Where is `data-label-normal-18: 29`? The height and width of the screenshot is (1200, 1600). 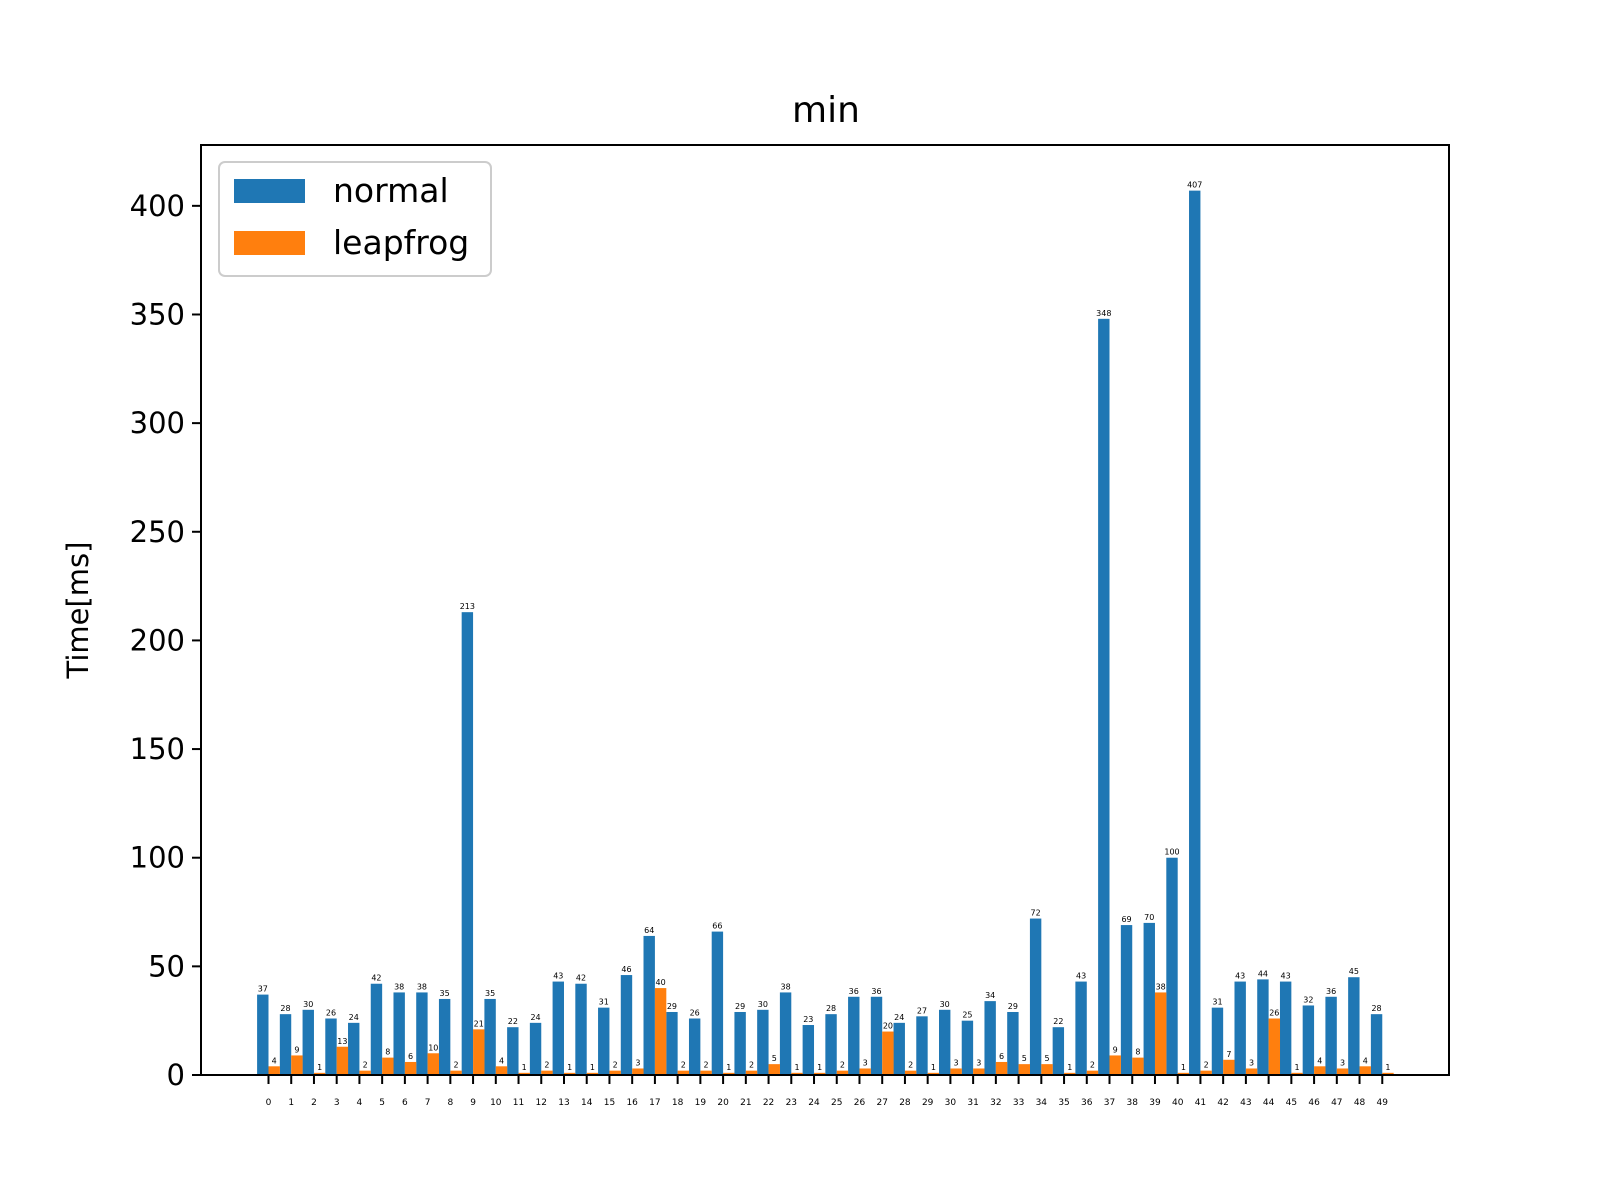 data-label-normal-18: 29 is located at coordinates (672, 1006).